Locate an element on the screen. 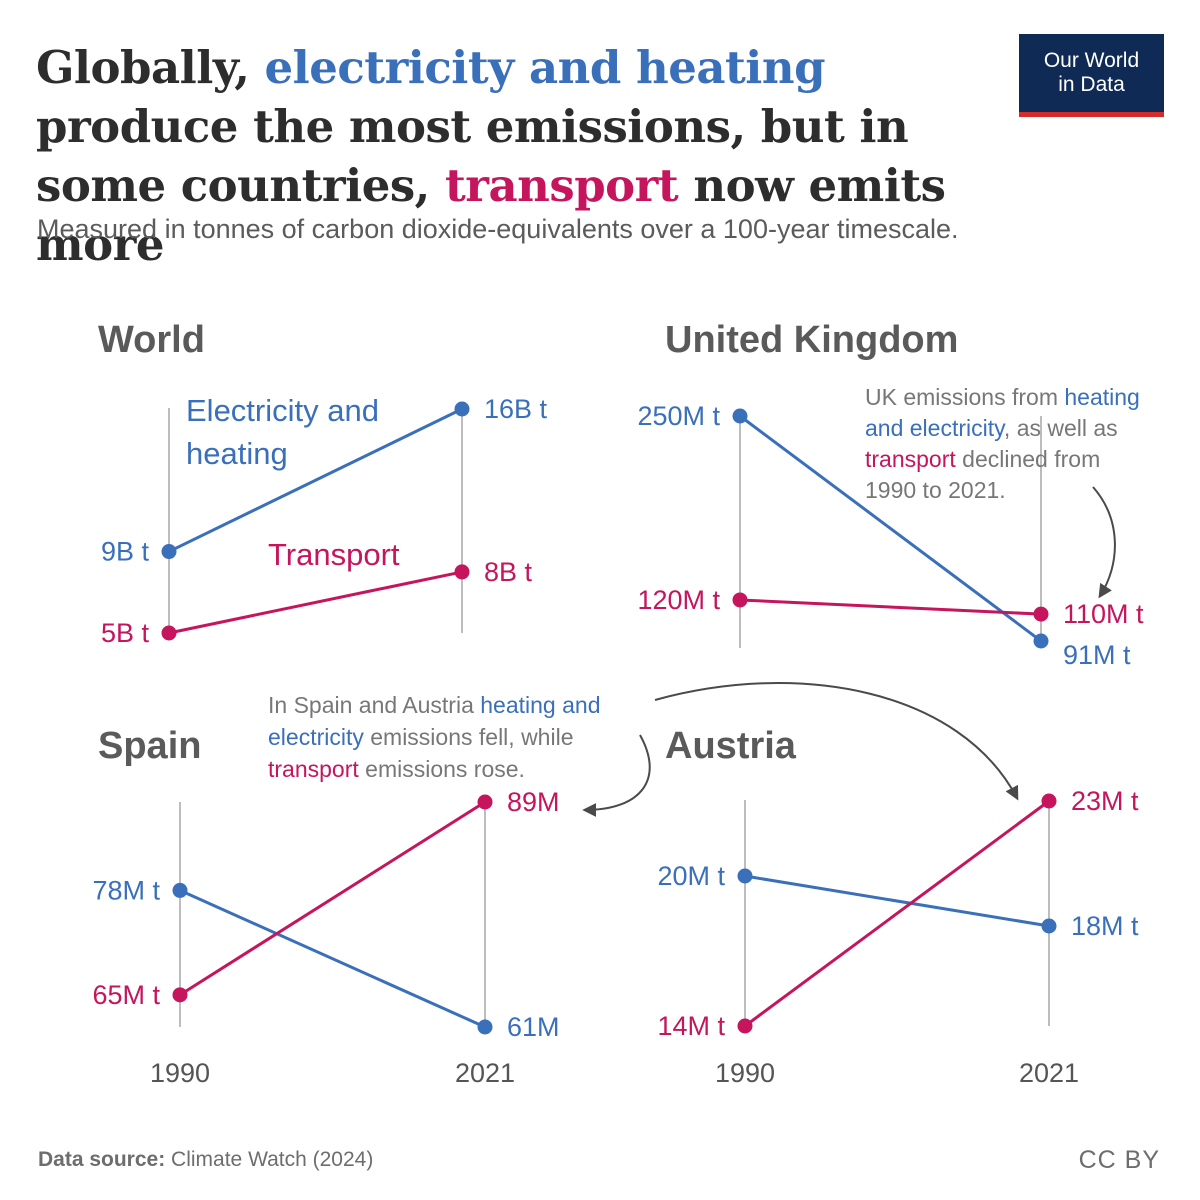 The width and height of the screenshot is (1200, 1200). headline-transport-highlight: transport is located at coordinates (562, 185).